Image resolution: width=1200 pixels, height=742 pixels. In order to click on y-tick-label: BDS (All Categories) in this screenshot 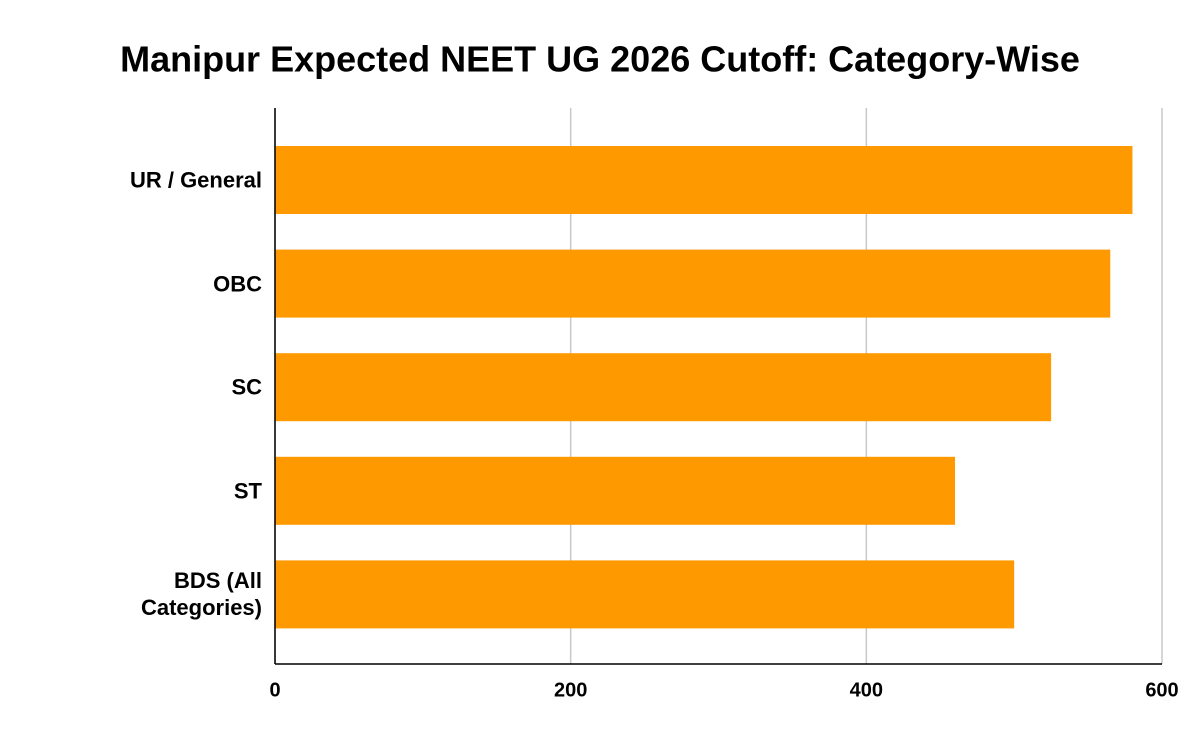, I will do `click(201, 594)`.